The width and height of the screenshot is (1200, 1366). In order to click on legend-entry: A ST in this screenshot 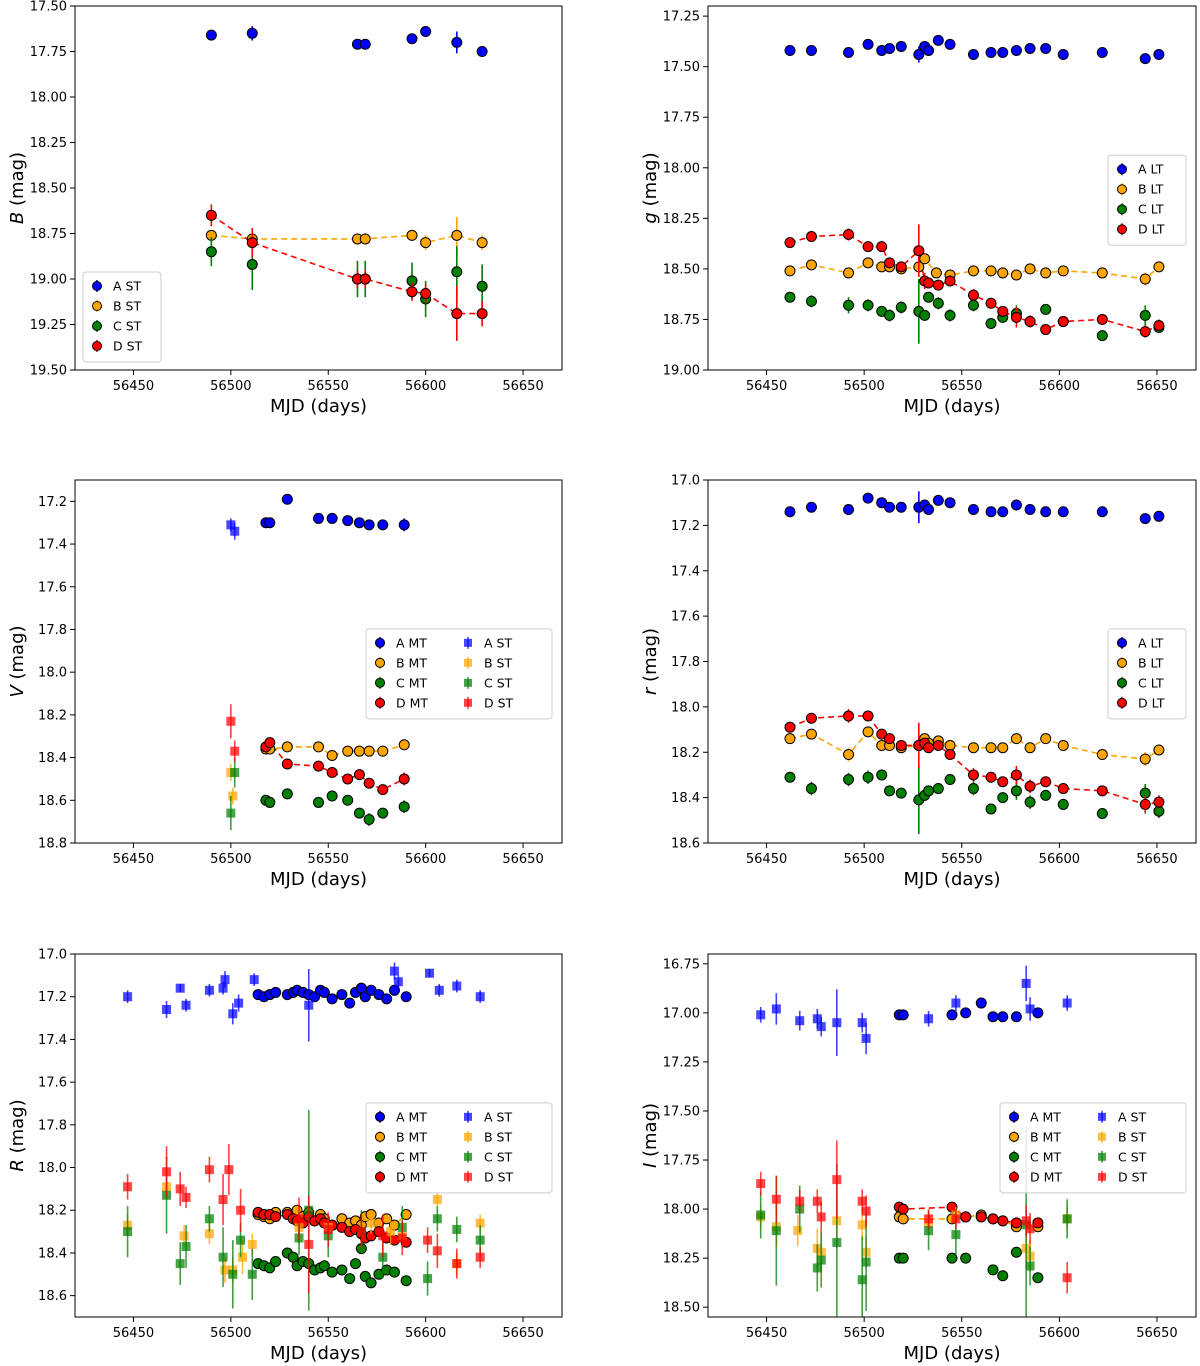, I will do `click(488, 642)`.